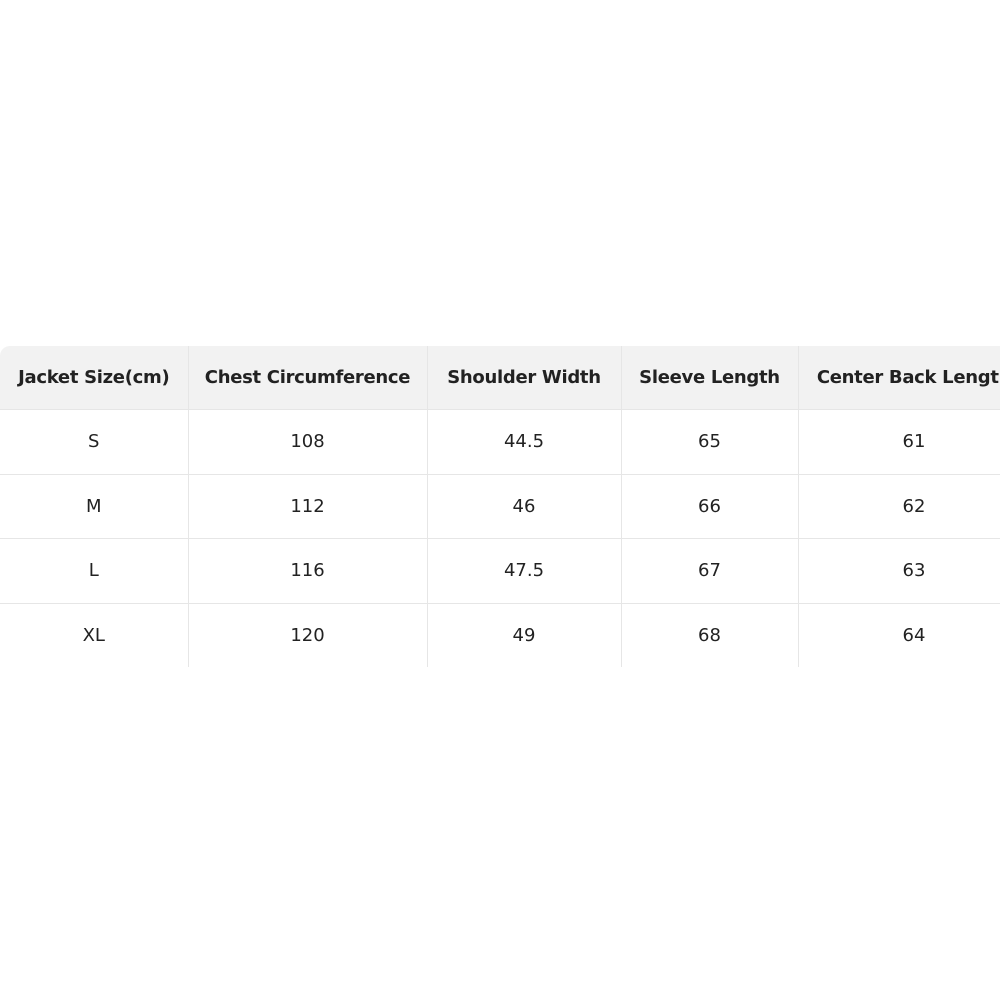 The height and width of the screenshot is (1000, 1000). I want to click on cell-sleeve: 65, so click(710, 442).